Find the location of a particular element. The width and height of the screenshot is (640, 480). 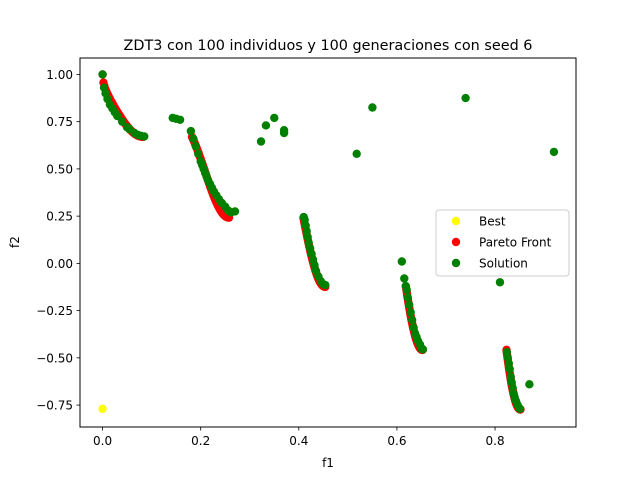

legend-label: Solution is located at coordinates (503, 264).